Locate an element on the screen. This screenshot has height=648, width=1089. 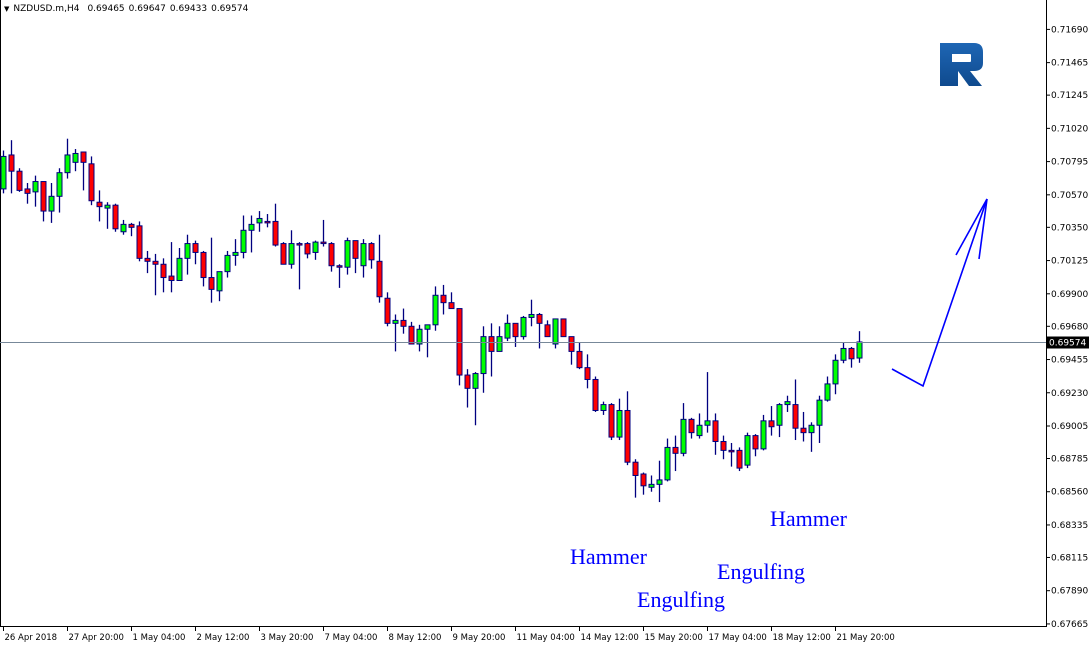
low-value: 0.69433 is located at coordinates (188, 9).